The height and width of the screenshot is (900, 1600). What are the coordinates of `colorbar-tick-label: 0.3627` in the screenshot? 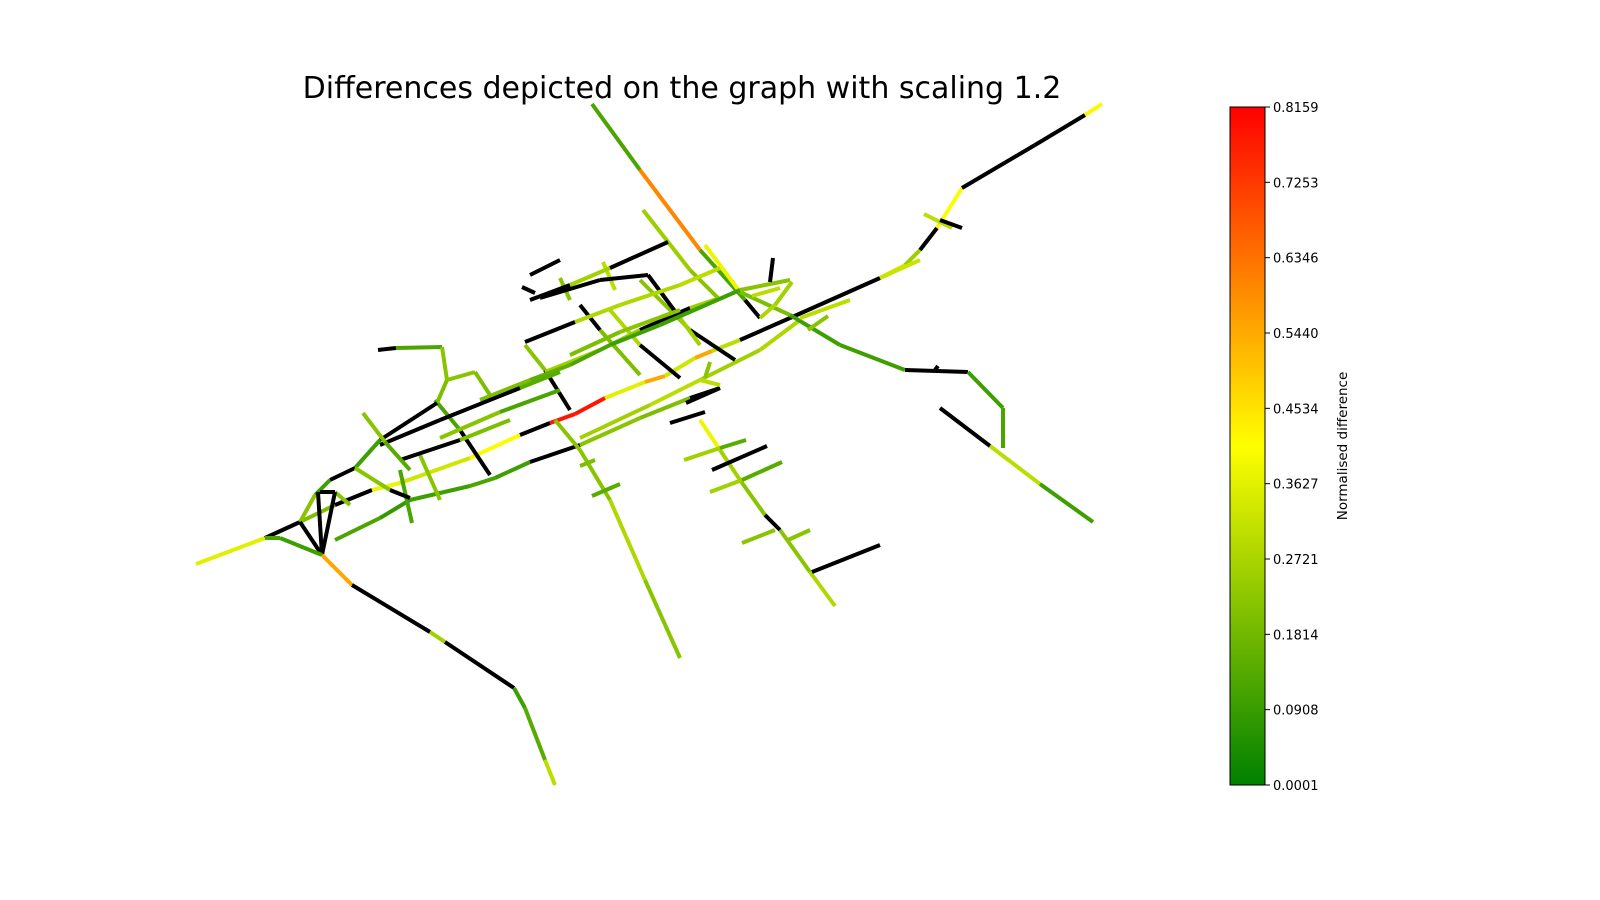 It's located at (1296, 485).